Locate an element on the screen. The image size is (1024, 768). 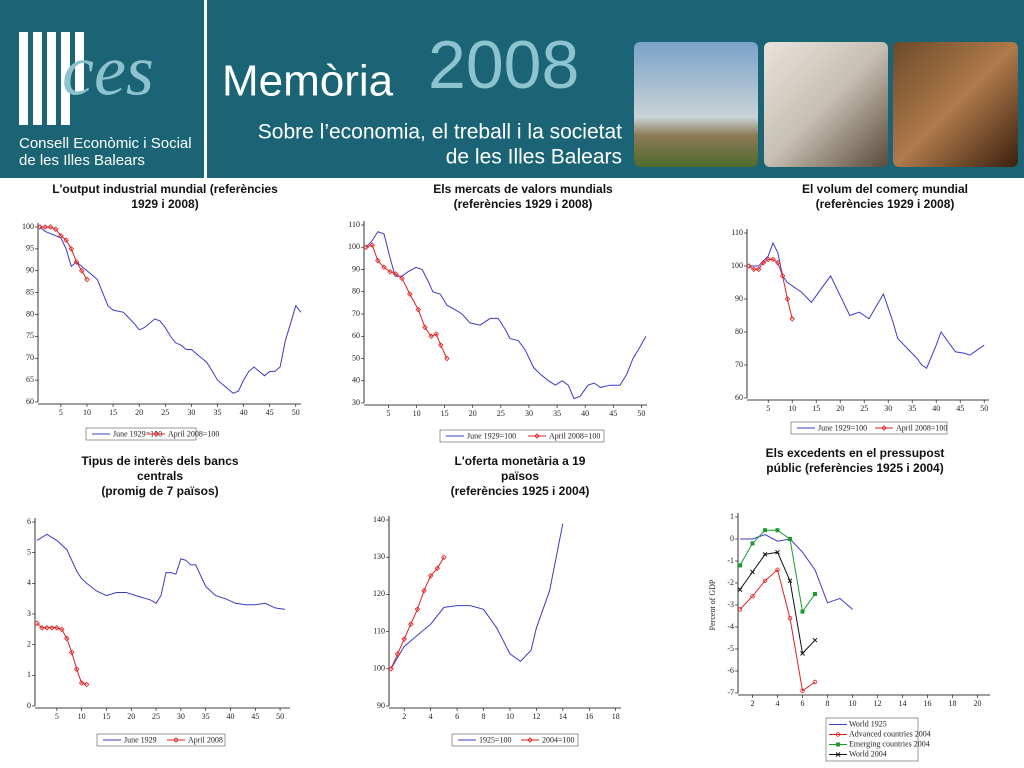
y-tick-label: -3 is located at coordinates (730, 604).